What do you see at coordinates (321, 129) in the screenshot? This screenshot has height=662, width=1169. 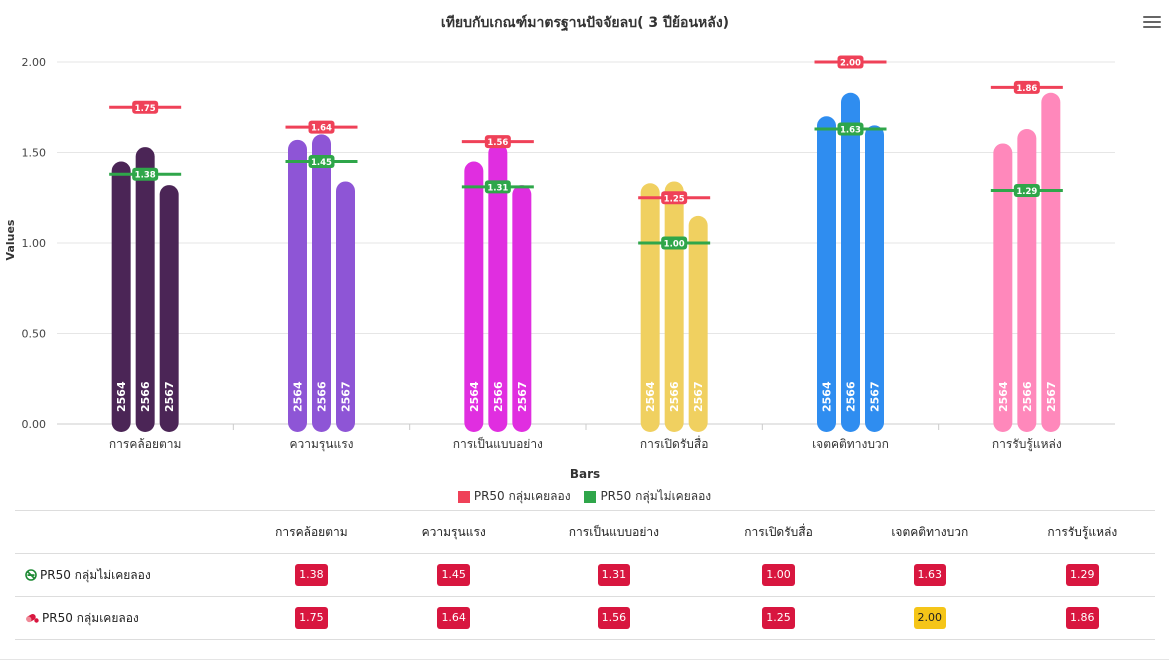 I see `reference-label: 1.64` at bounding box center [321, 129].